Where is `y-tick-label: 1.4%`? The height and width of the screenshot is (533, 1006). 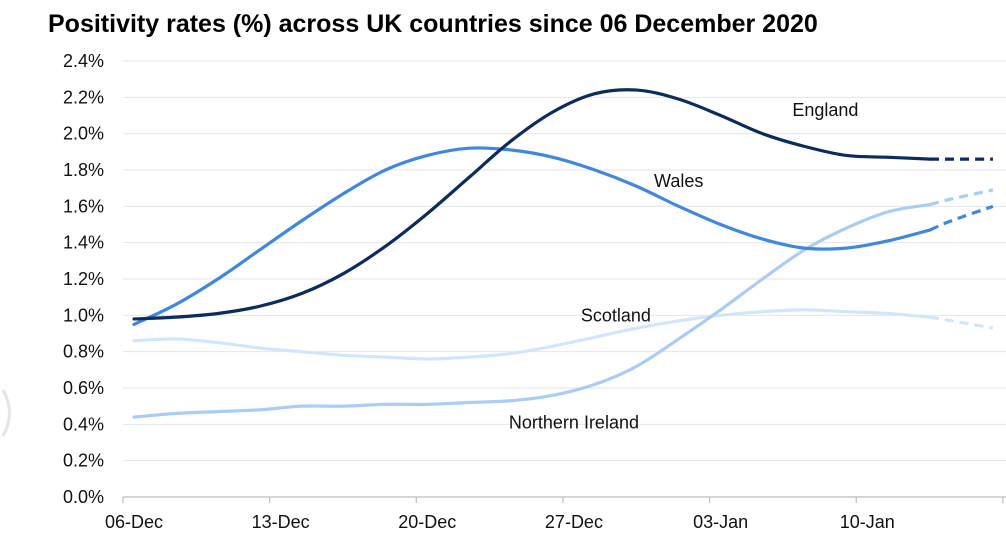 y-tick-label: 1.4% is located at coordinates (83, 243).